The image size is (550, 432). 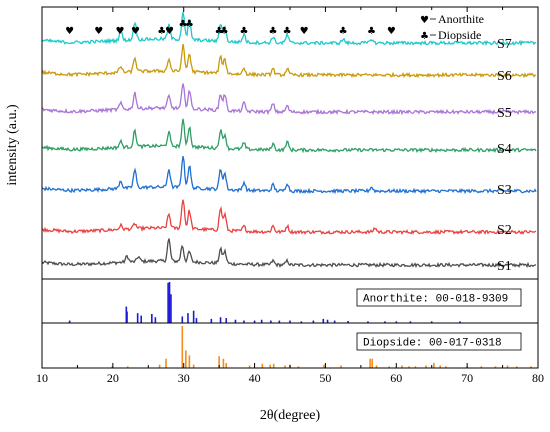 I want to click on anorthite-legend-label: Anorthite, so click(x=461, y=19).